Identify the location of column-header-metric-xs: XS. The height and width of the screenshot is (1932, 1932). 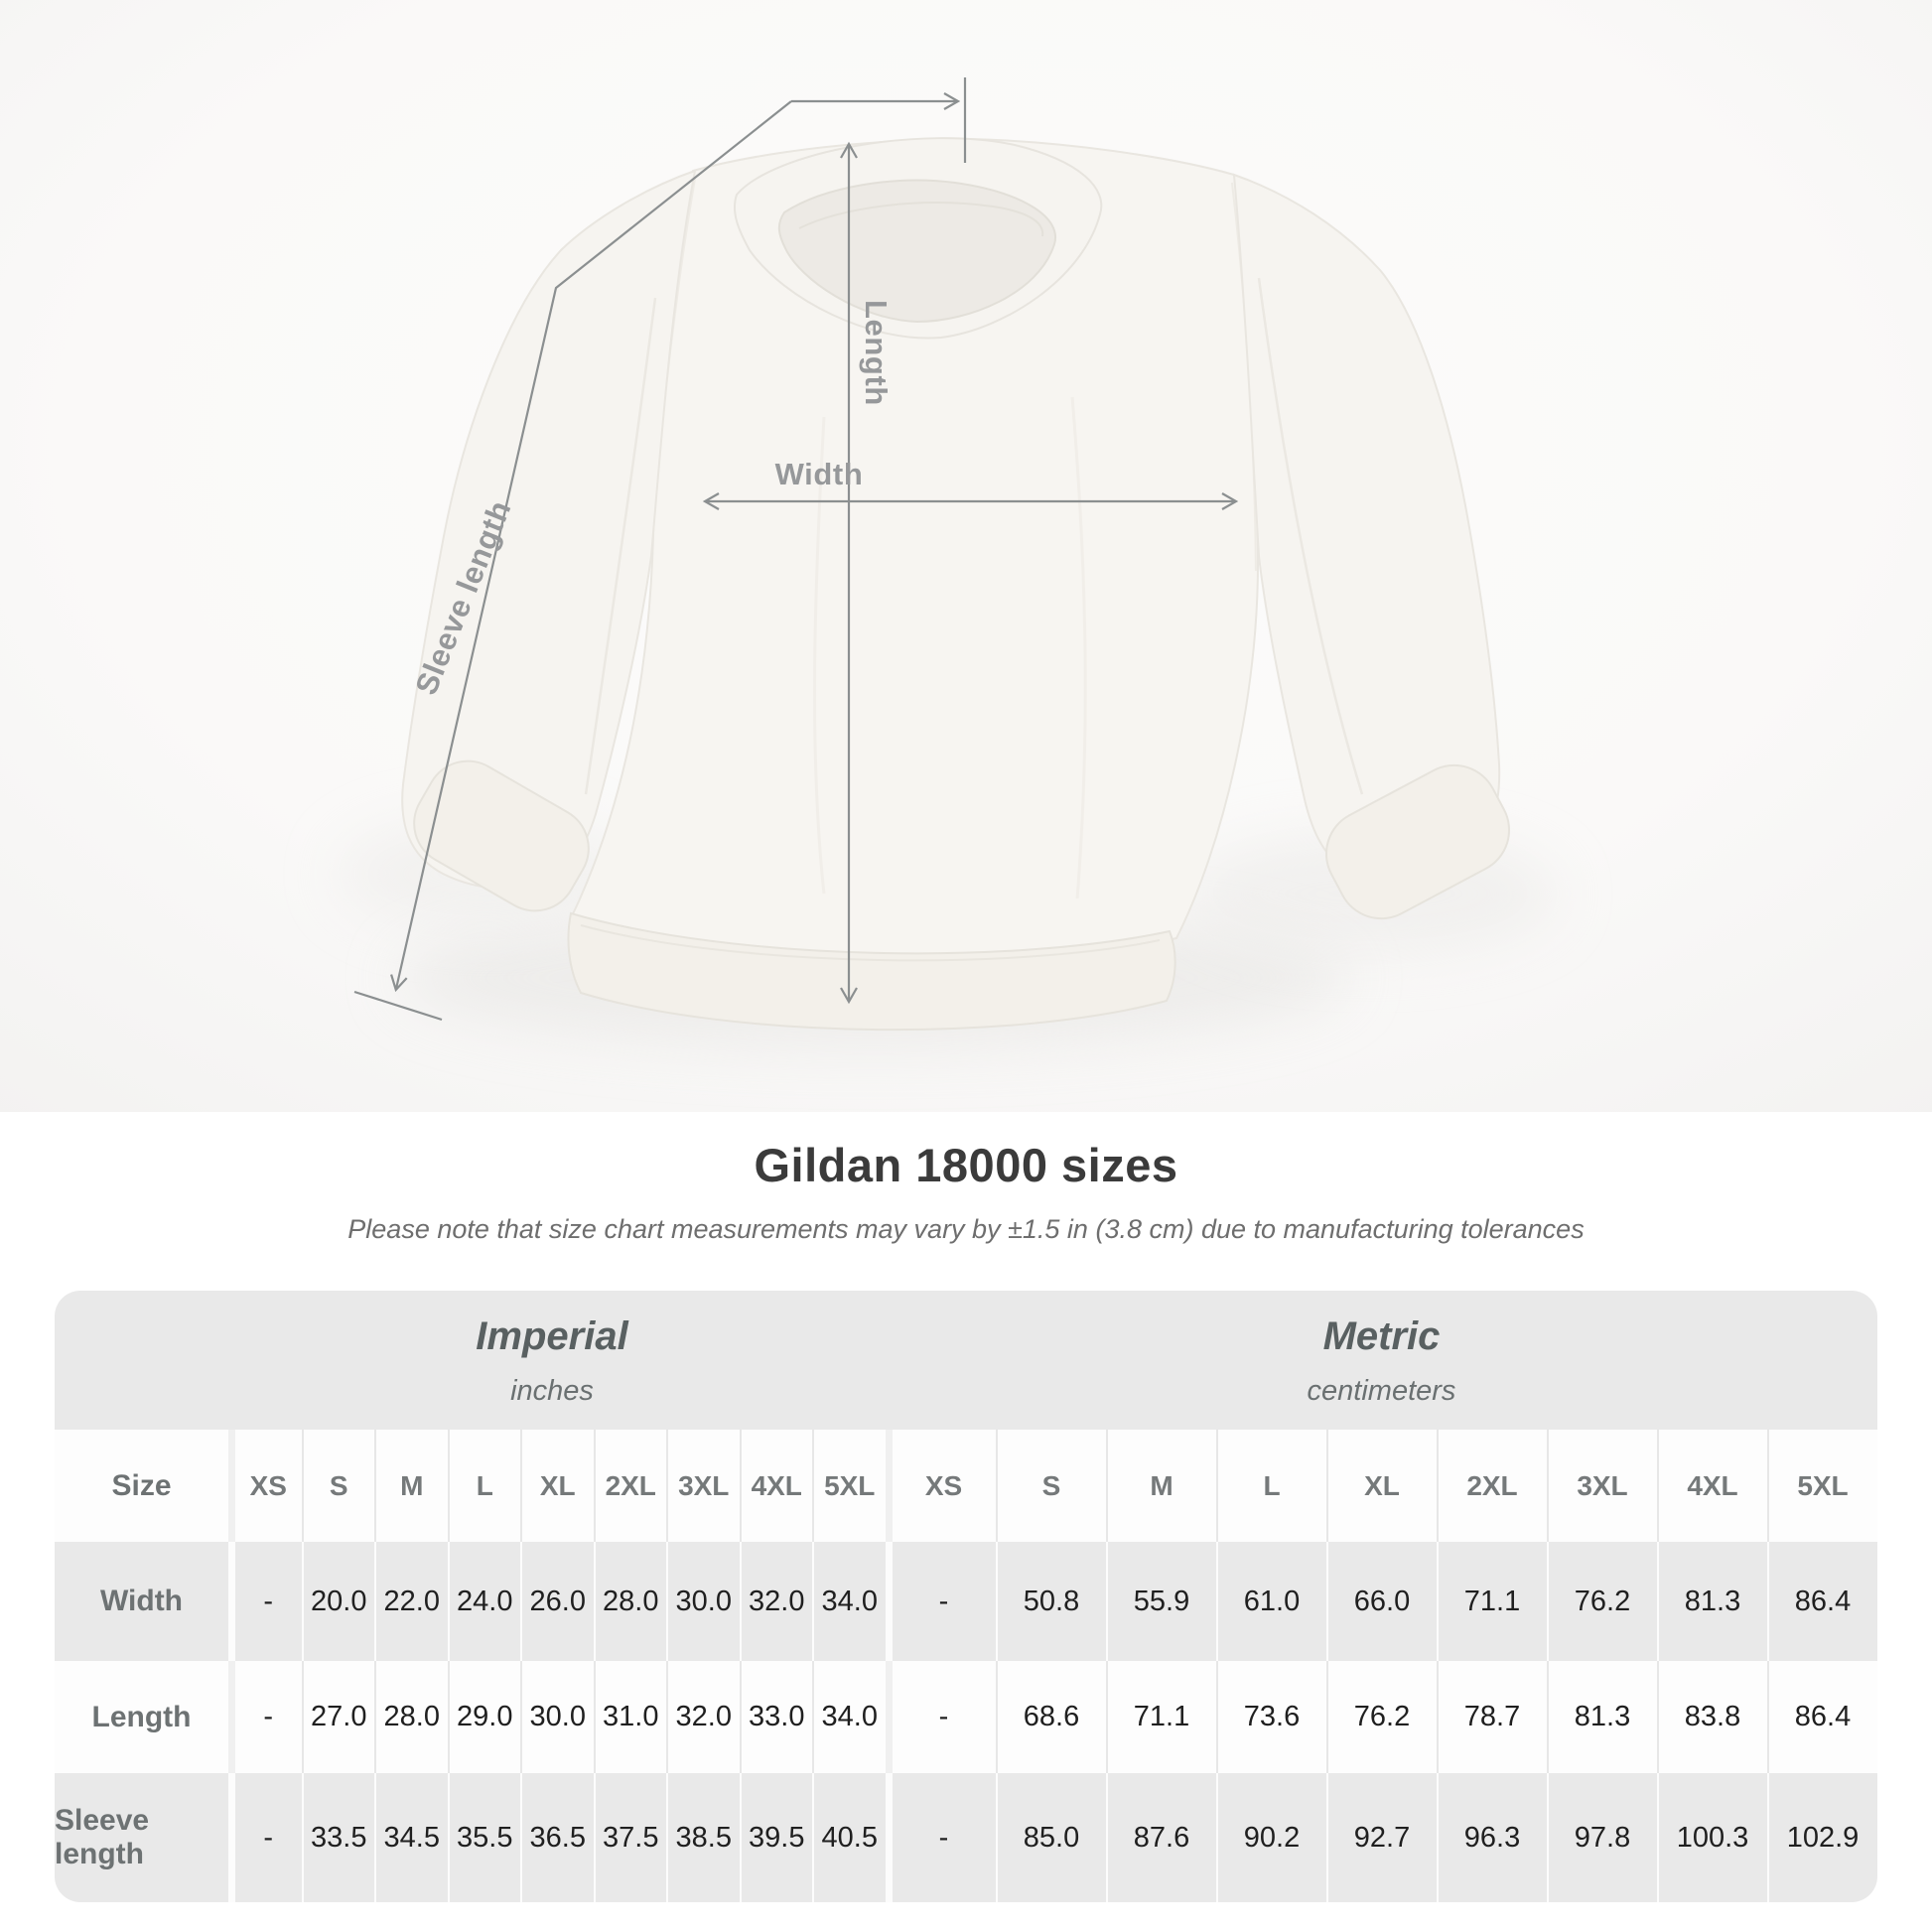
(941, 1486).